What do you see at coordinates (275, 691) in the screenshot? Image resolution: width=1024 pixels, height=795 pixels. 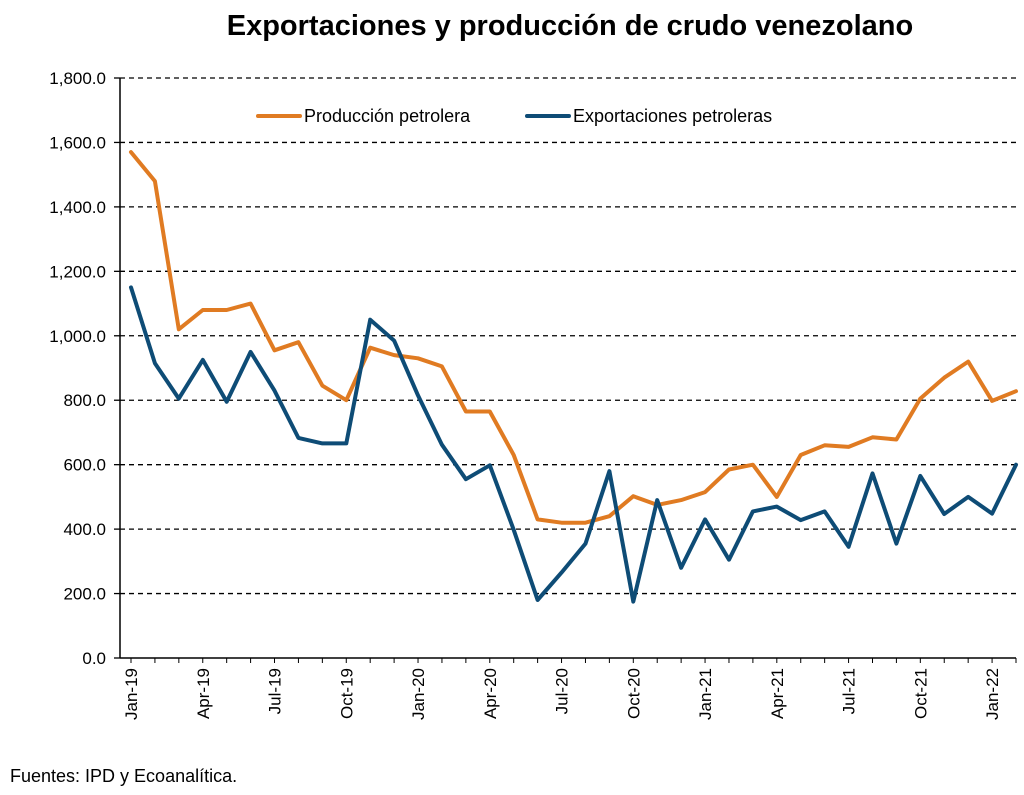 I see `x-tick-label: Jul-19` at bounding box center [275, 691].